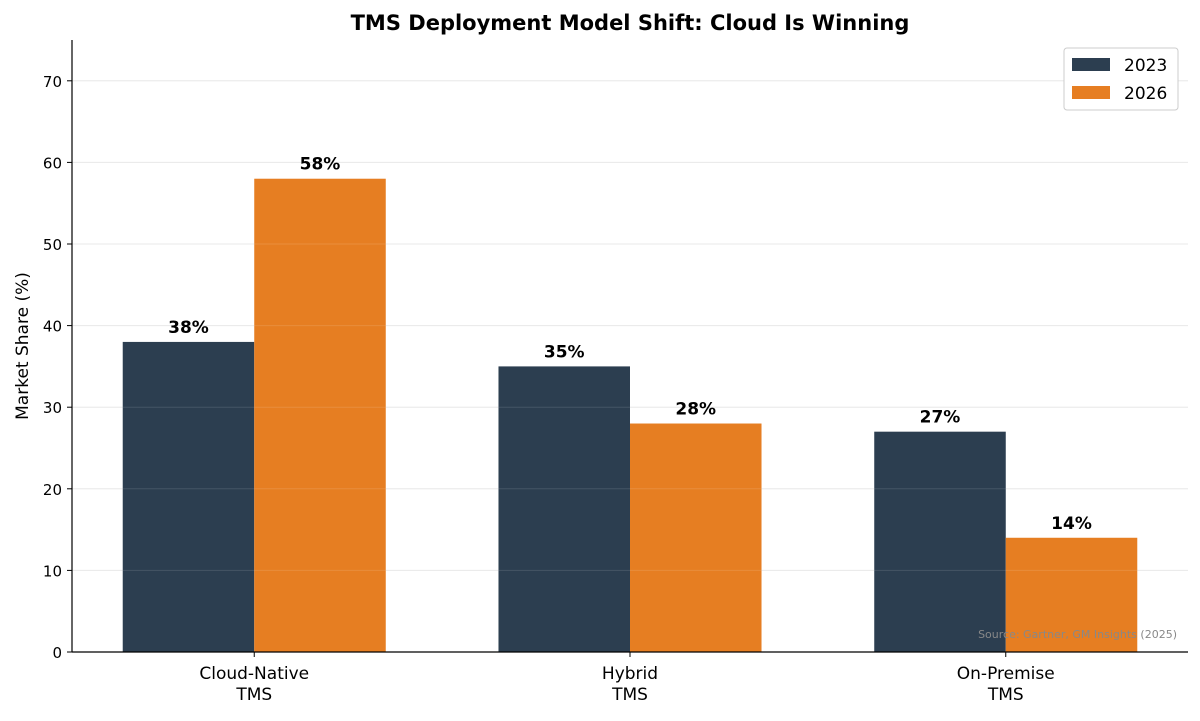 The width and height of the screenshot is (1200, 721). What do you see at coordinates (23, 346) in the screenshot?
I see `y-axis-label: Market Share (%)` at bounding box center [23, 346].